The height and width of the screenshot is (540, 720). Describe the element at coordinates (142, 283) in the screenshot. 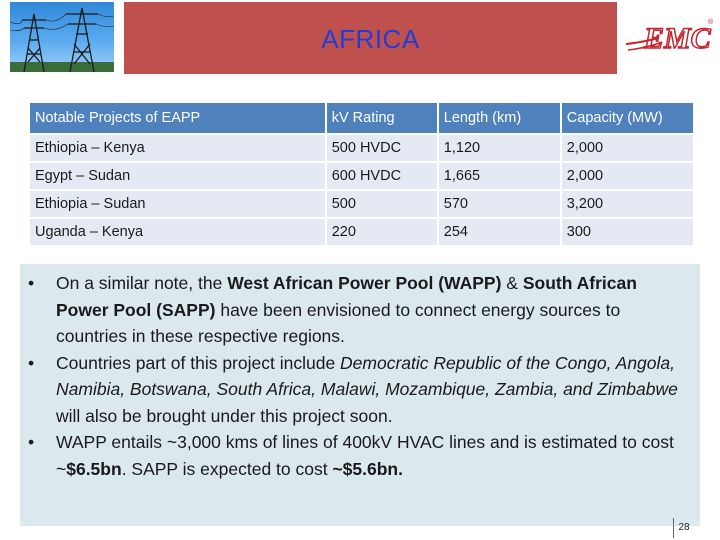

I see `bullet-text: On a similar note, the` at that location.